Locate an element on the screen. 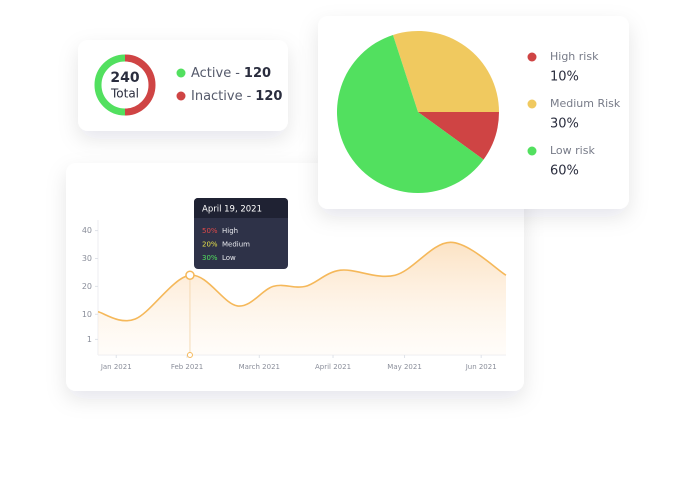 The width and height of the screenshot is (681, 497). y-tick-label: 20 is located at coordinates (87, 286).